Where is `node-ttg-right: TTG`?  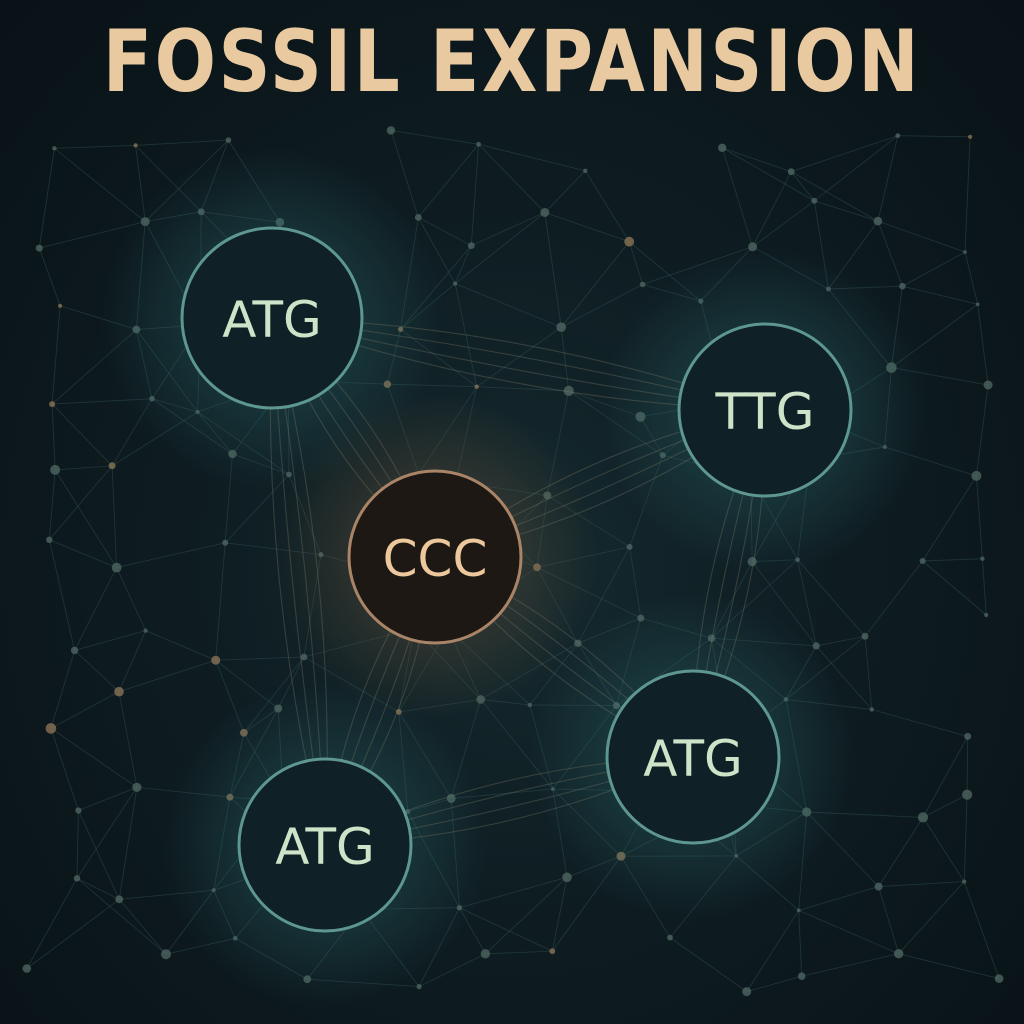 node-ttg-right: TTG is located at coordinates (765, 410).